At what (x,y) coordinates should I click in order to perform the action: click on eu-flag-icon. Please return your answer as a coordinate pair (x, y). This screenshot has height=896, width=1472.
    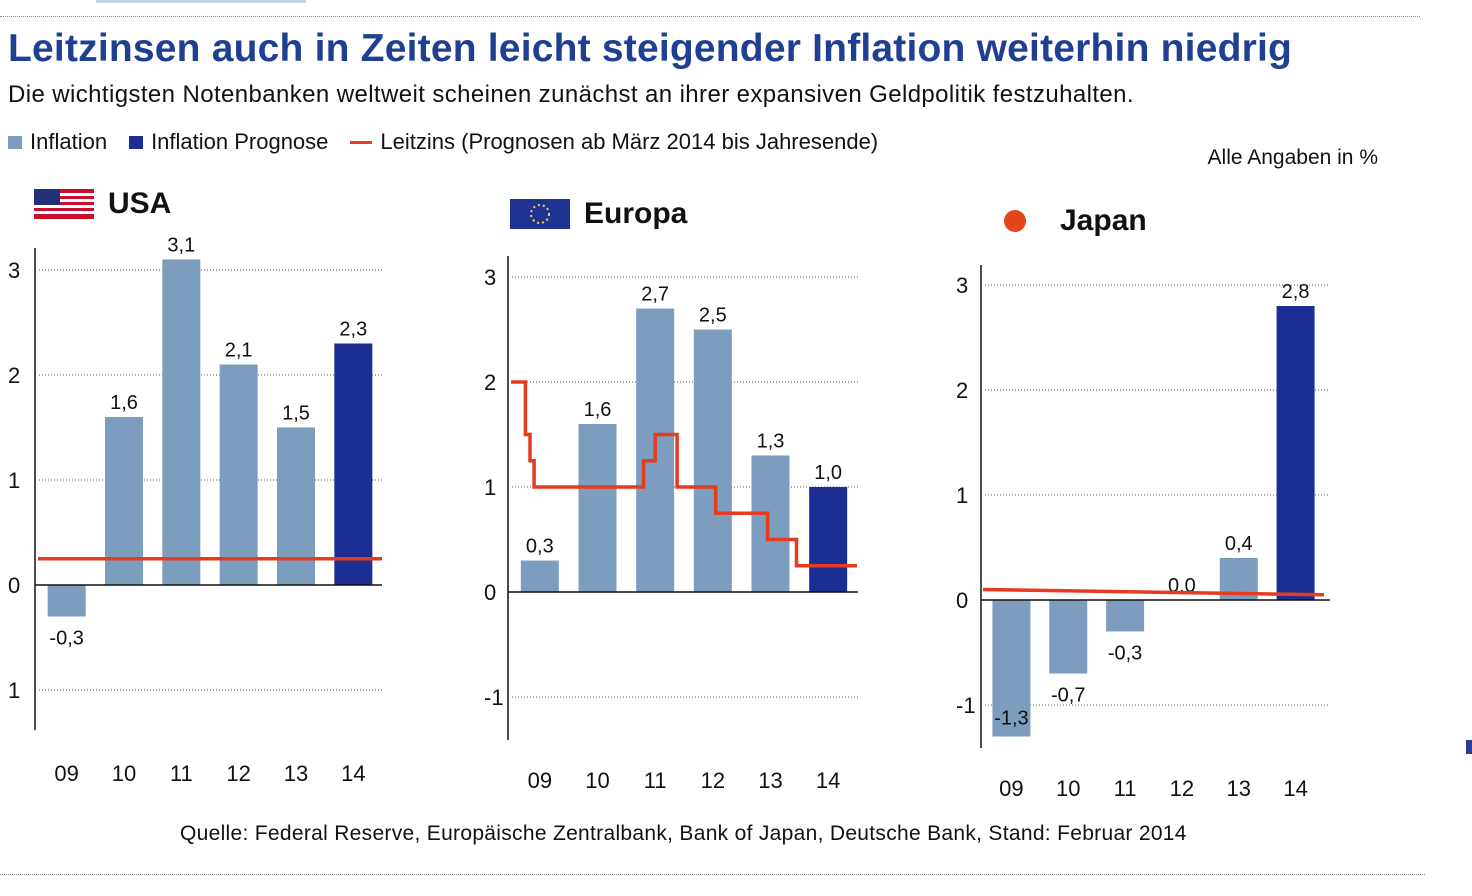
    Looking at the image, I should click on (540, 214).